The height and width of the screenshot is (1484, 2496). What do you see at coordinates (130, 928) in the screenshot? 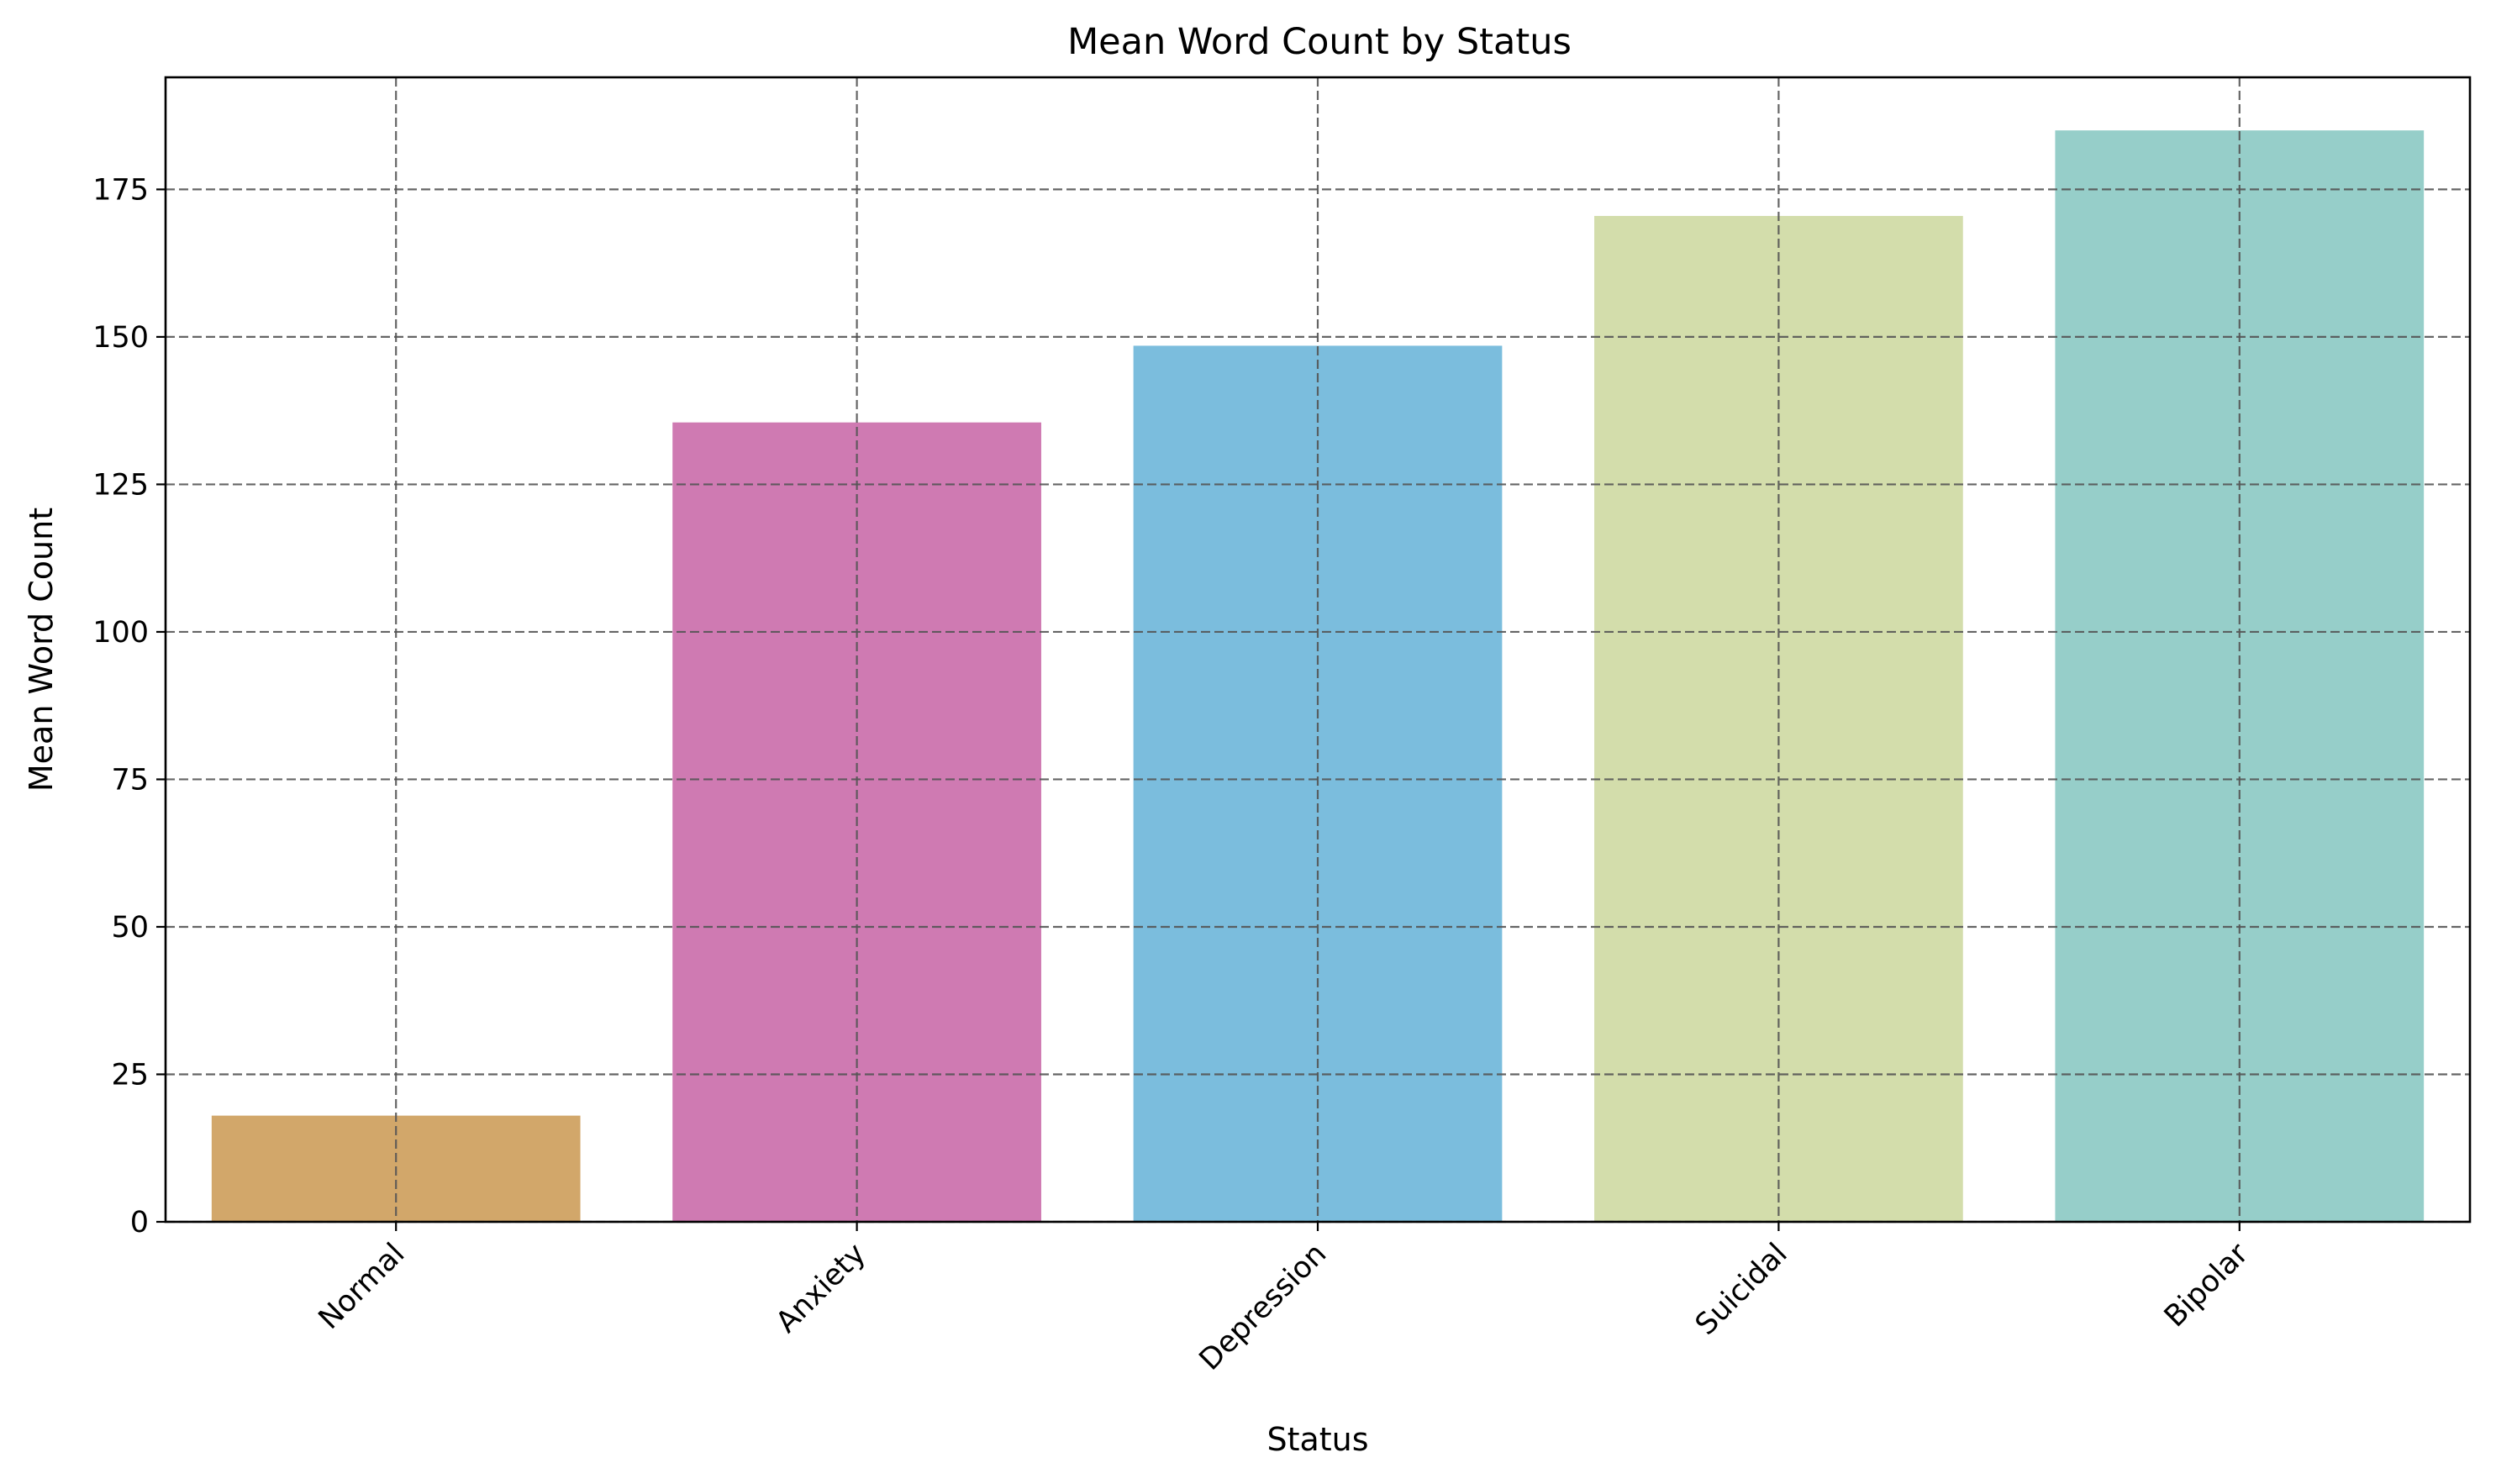
I see `y-tick-label: 50` at bounding box center [130, 928].